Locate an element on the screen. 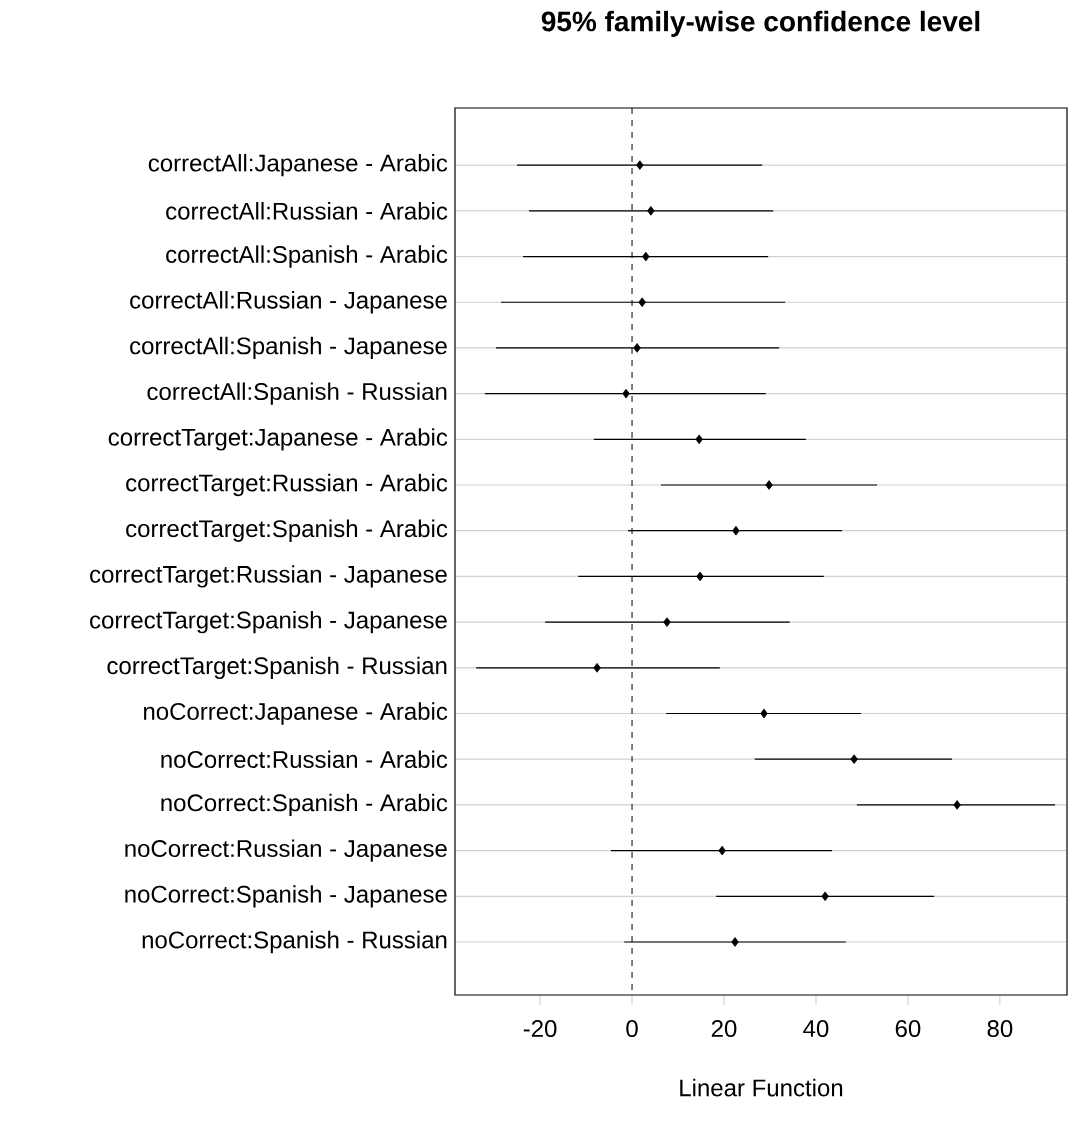 The width and height of the screenshot is (1069, 1126). x-tick-label: 40 is located at coordinates (816, 1029).